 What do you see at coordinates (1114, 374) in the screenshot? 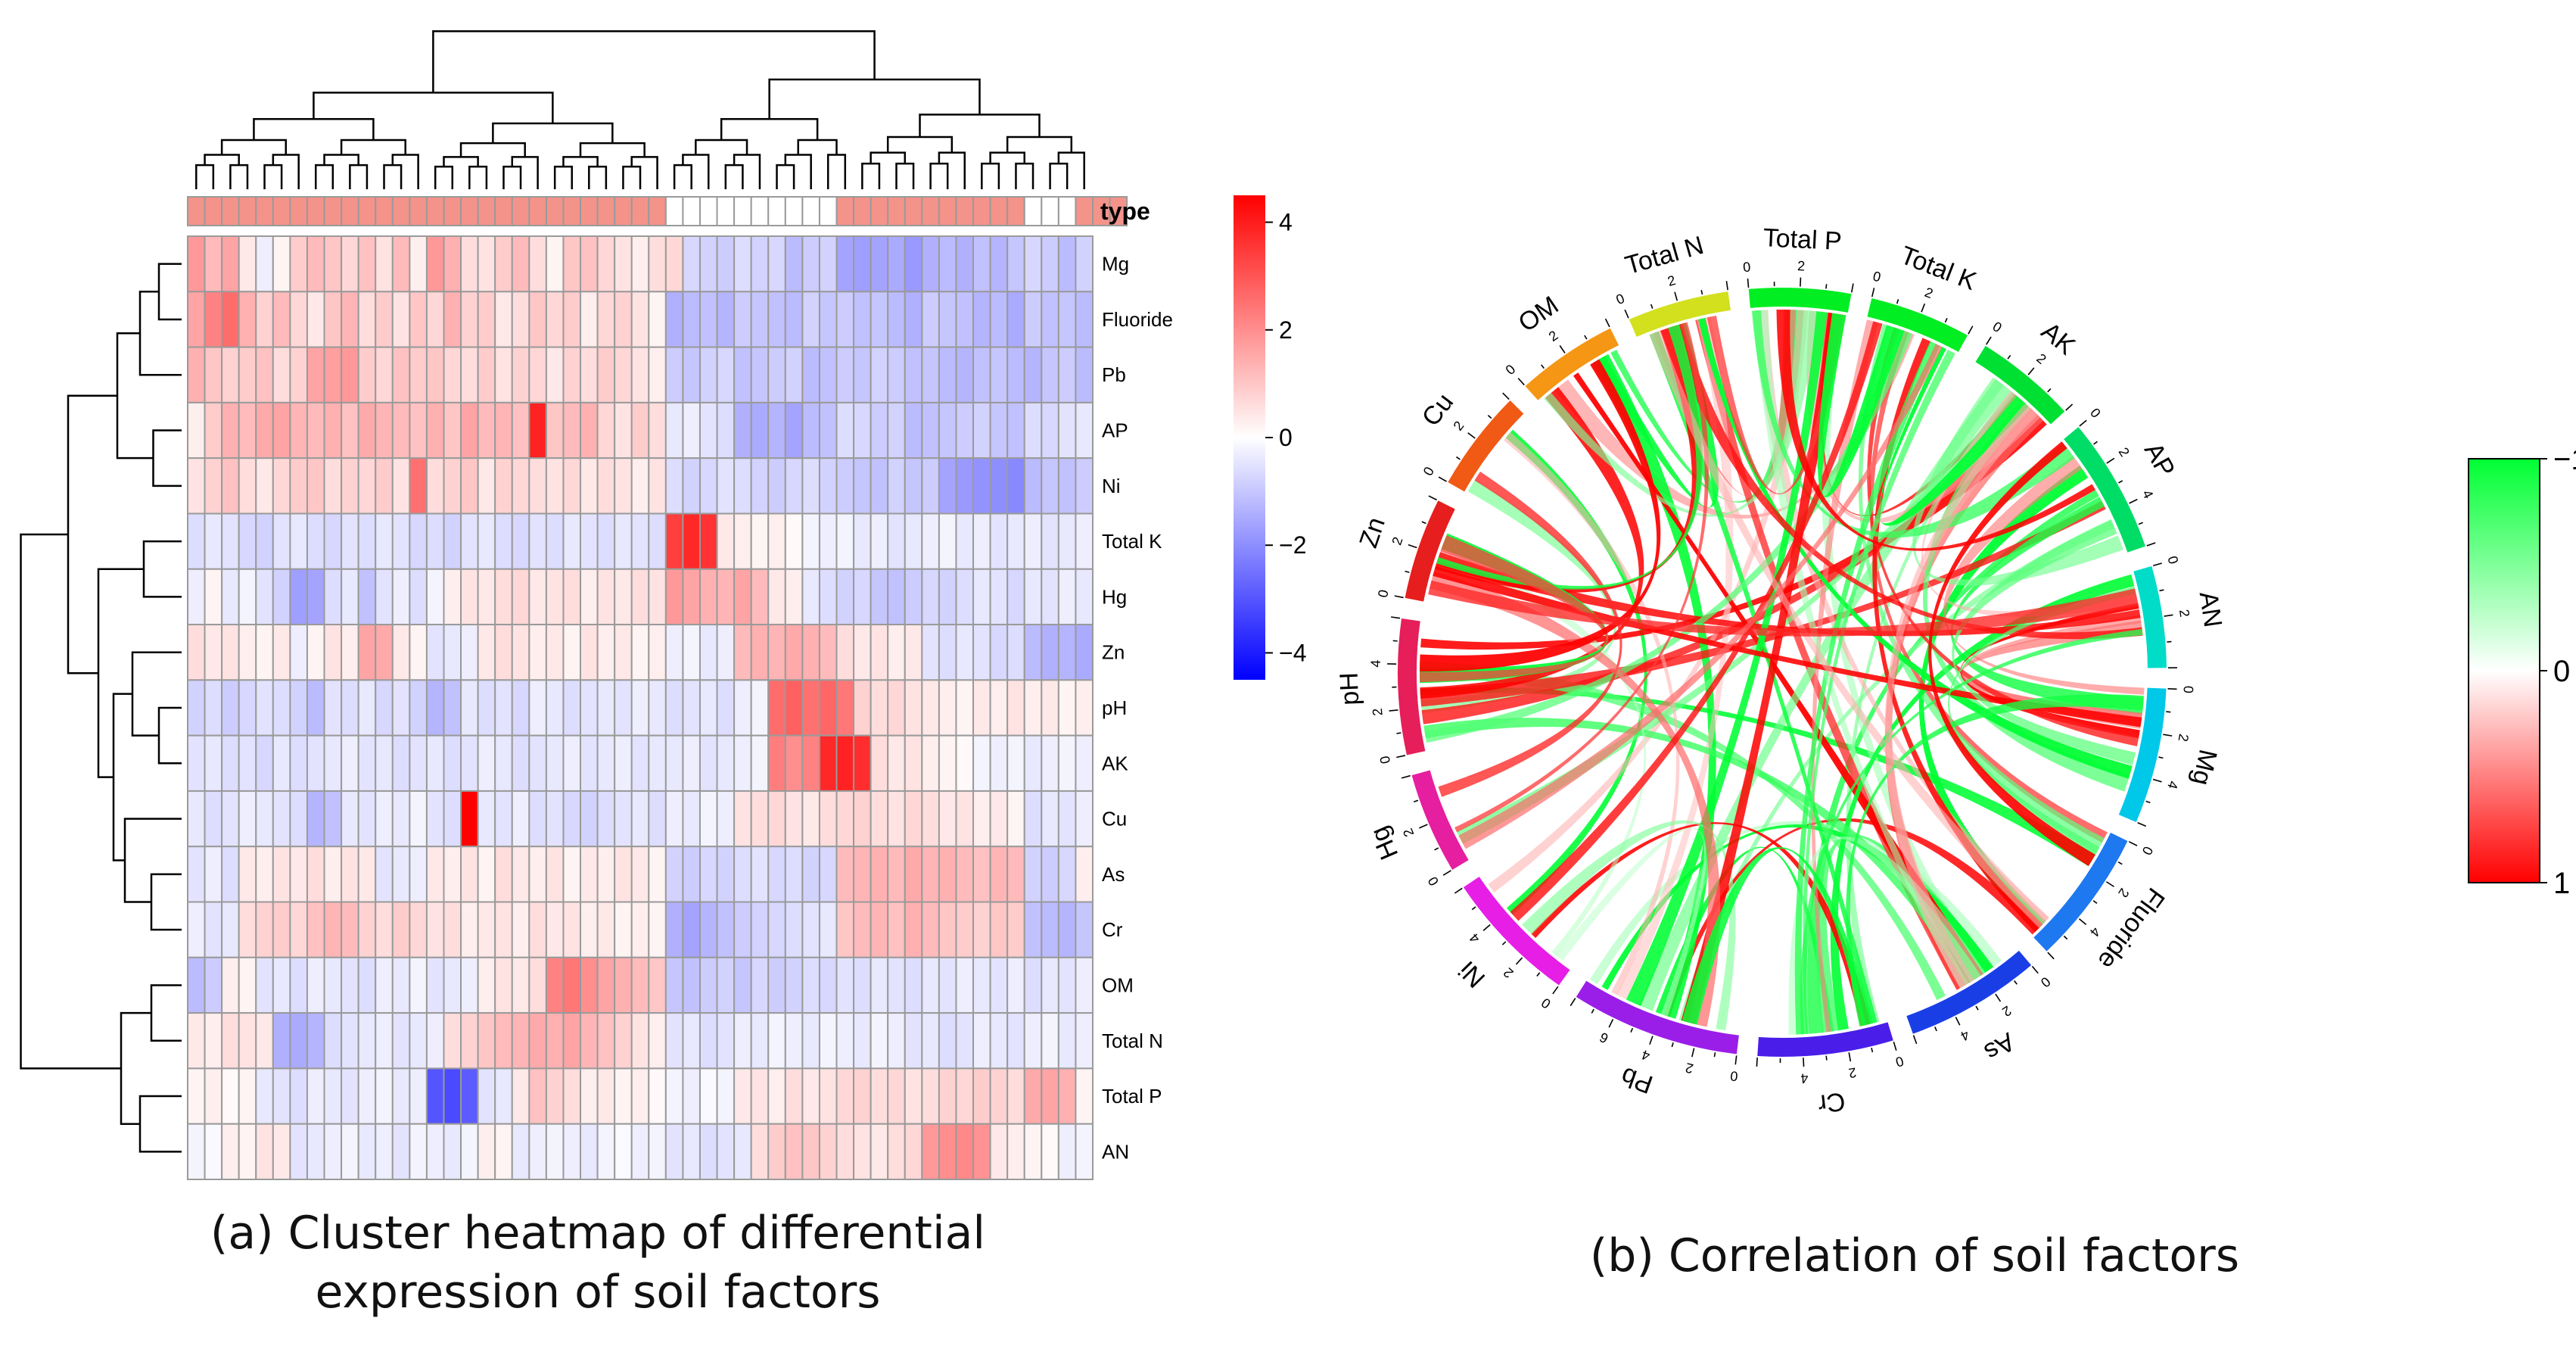
I see `row-label: Pb` at bounding box center [1114, 374].